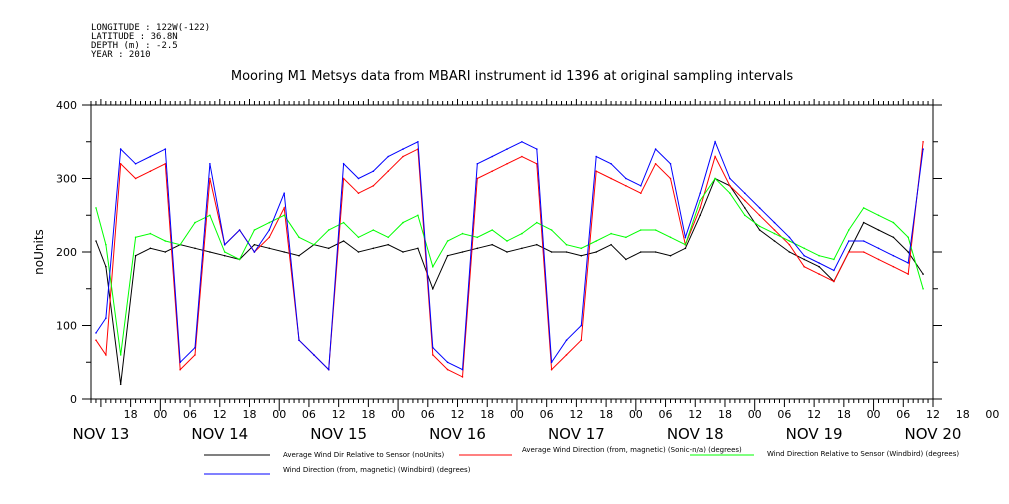 Image resolution: width=1009 pixels, height=504 pixels. What do you see at coordinates (814, 434) in the screenshot?
I see `x-day-label: NOV 19` at bounding box center [814, 434].